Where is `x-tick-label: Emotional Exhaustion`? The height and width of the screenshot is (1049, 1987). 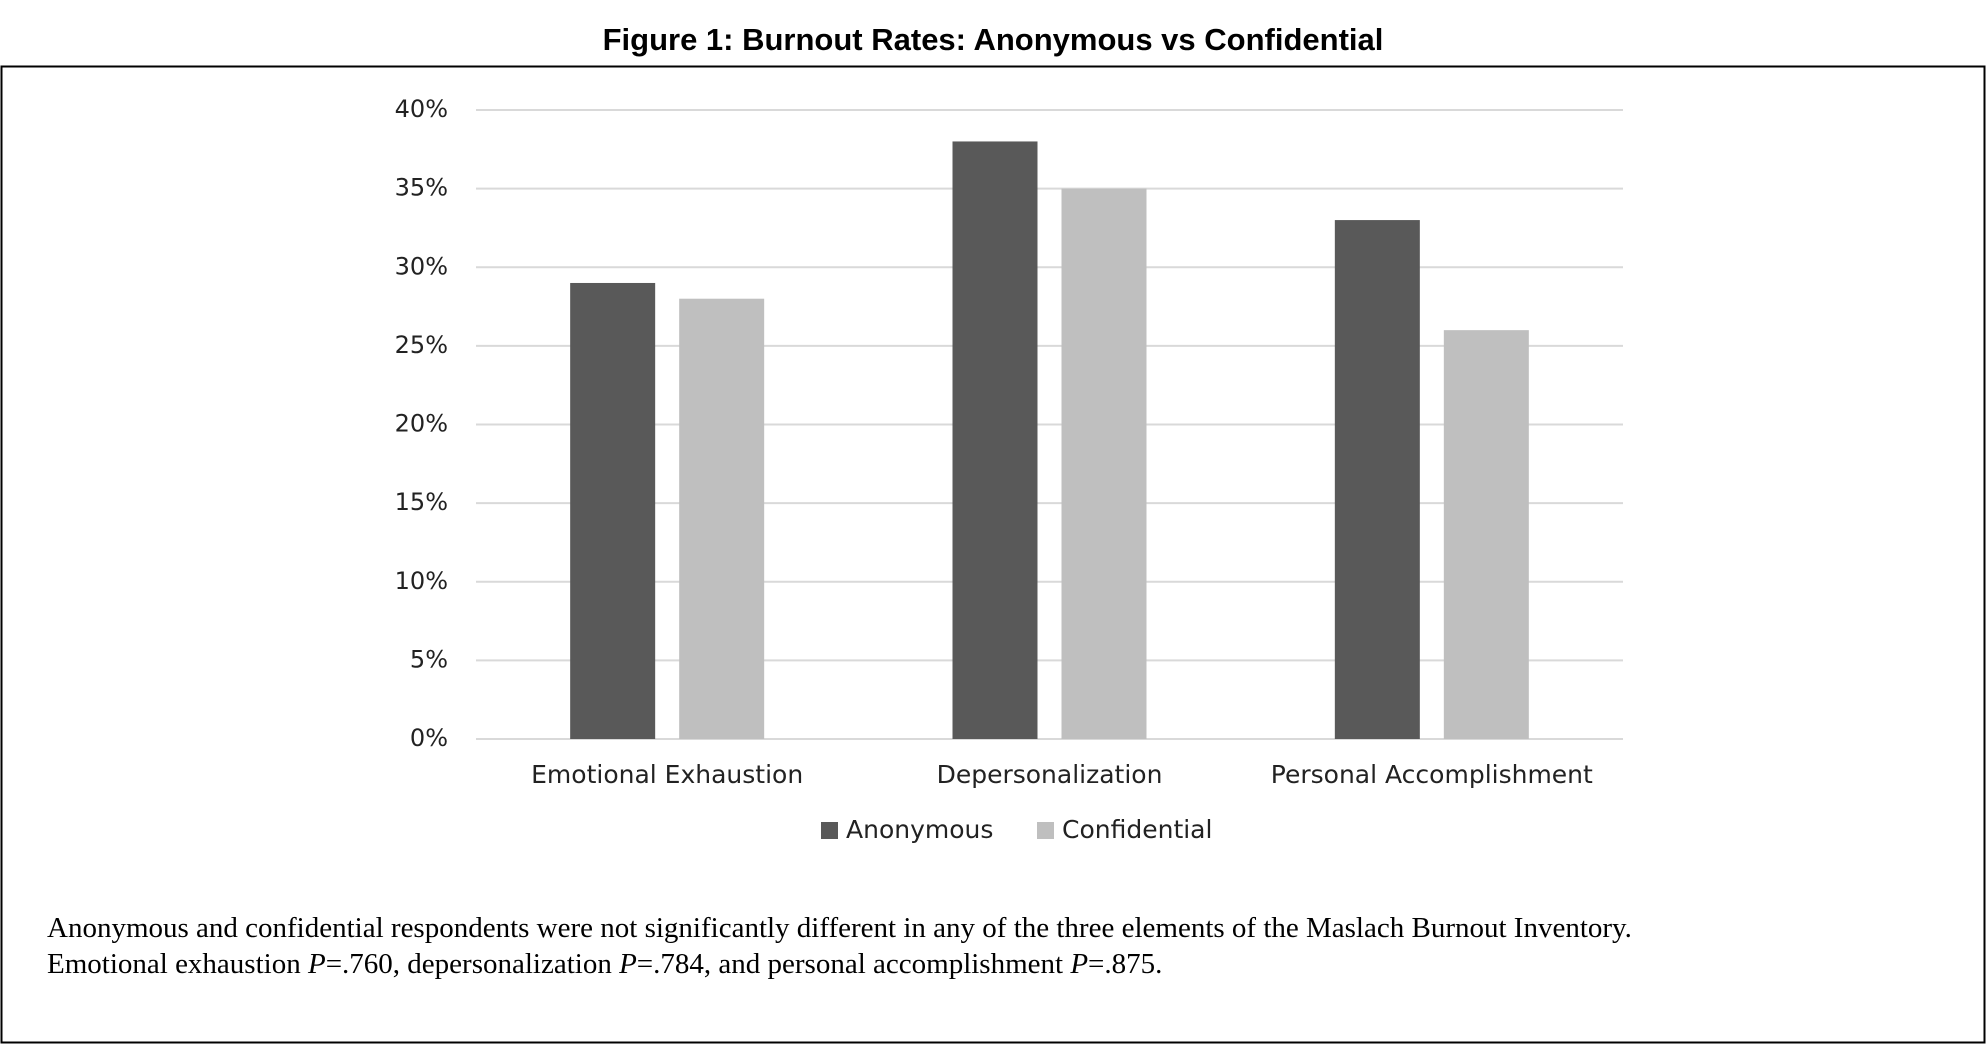
x-tick-label: Emotional Exhaustion is located at coordinates (667, 774).